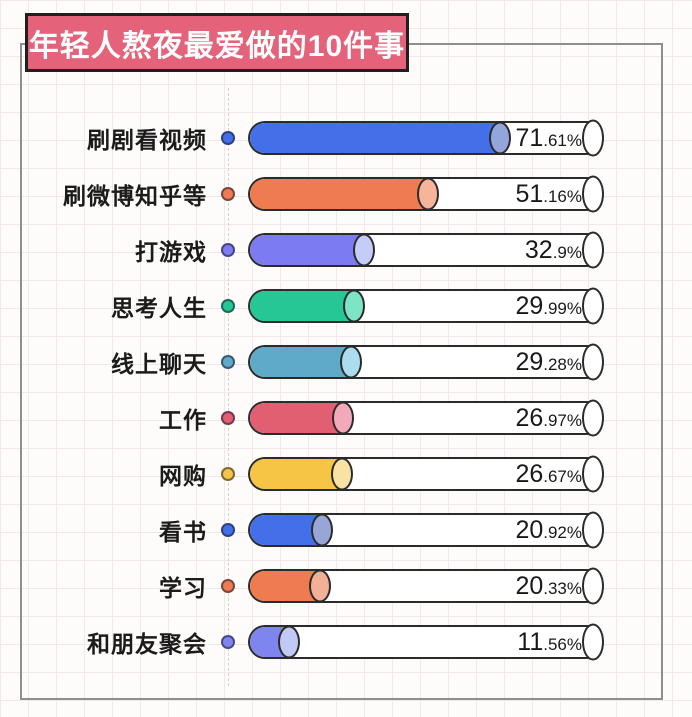 This screenshot has height=717, width=692. Describe the element at coordinates (562, 140) in the screenshot. I see `value-decimal: .61%` at that location.